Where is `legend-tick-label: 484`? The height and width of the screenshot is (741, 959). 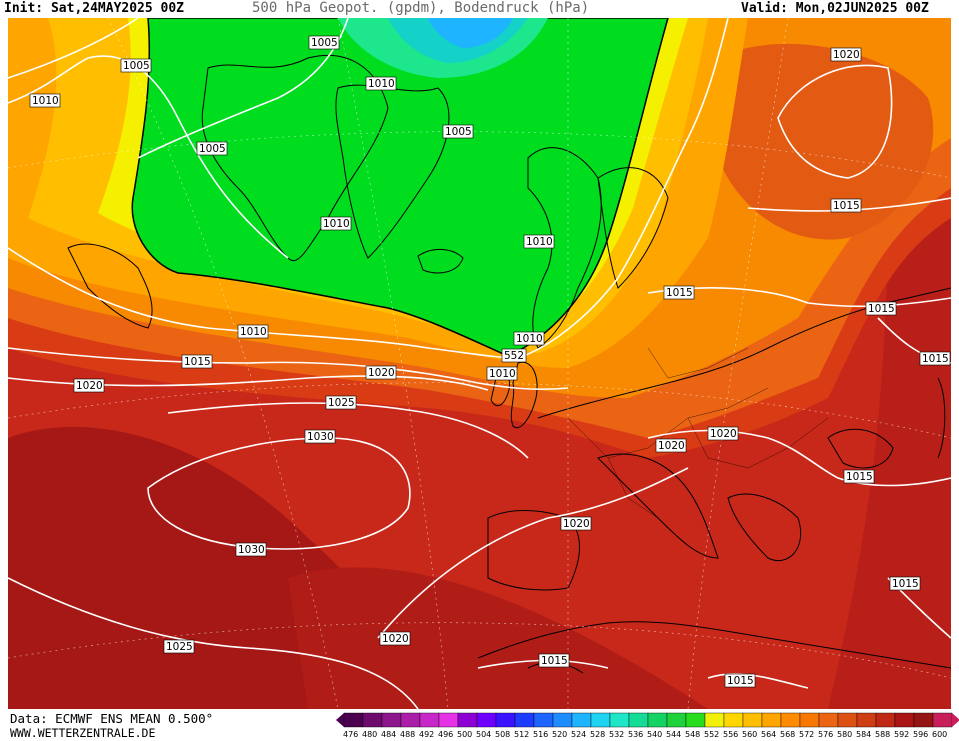
legend-tick-label: 484 is located at coordinates (389, 734).